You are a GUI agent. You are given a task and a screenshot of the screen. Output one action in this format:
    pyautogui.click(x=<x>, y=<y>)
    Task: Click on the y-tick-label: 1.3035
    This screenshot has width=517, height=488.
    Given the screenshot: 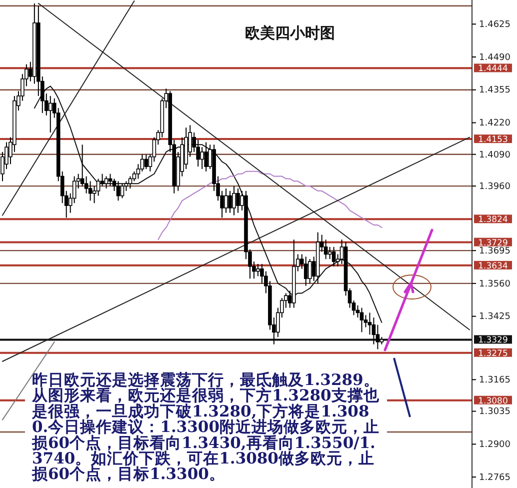 What is the action you would take?
    pyautogui.click(x=494, y=412)
    